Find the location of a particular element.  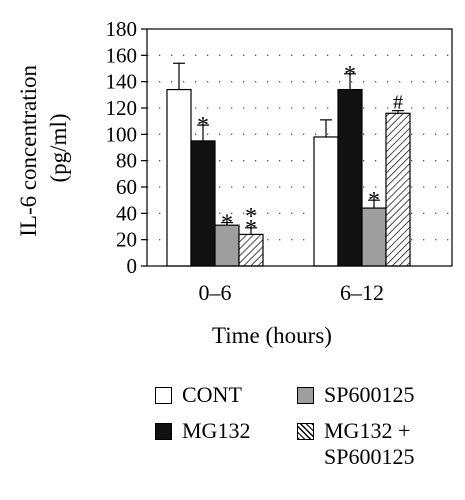

legend-swatch-cont is located at coordinates (163, 395).